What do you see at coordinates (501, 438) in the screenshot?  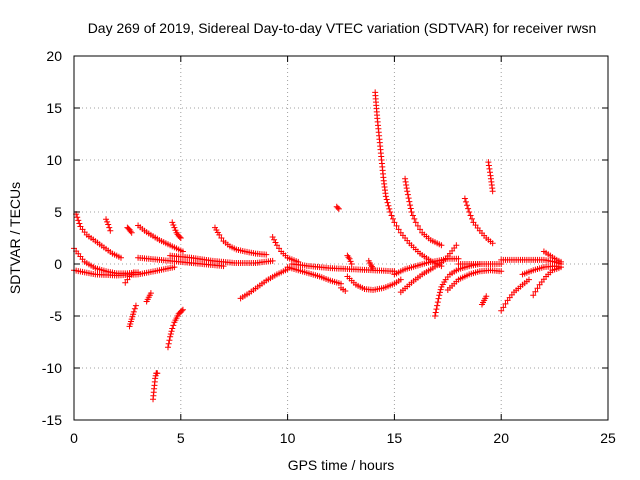 I see `x-tick-label: 20` at bounding box center [501, 438].